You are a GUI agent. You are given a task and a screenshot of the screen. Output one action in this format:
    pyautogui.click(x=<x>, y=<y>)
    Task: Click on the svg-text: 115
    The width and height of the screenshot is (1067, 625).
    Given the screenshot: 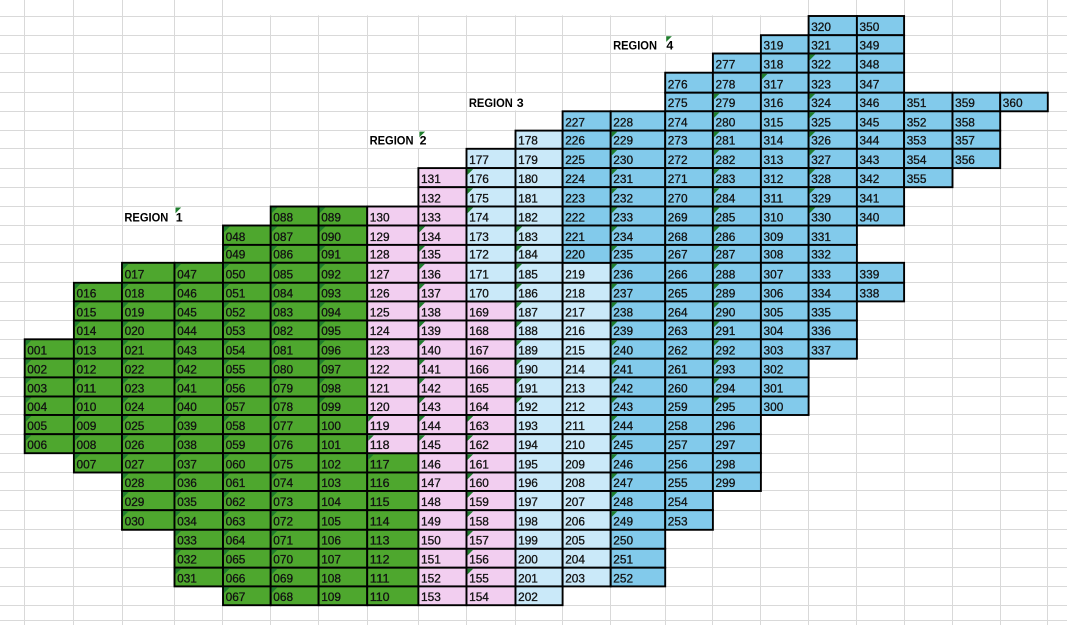 What is the action you would take?
    pyautogui.click(x=380, y=502)
    